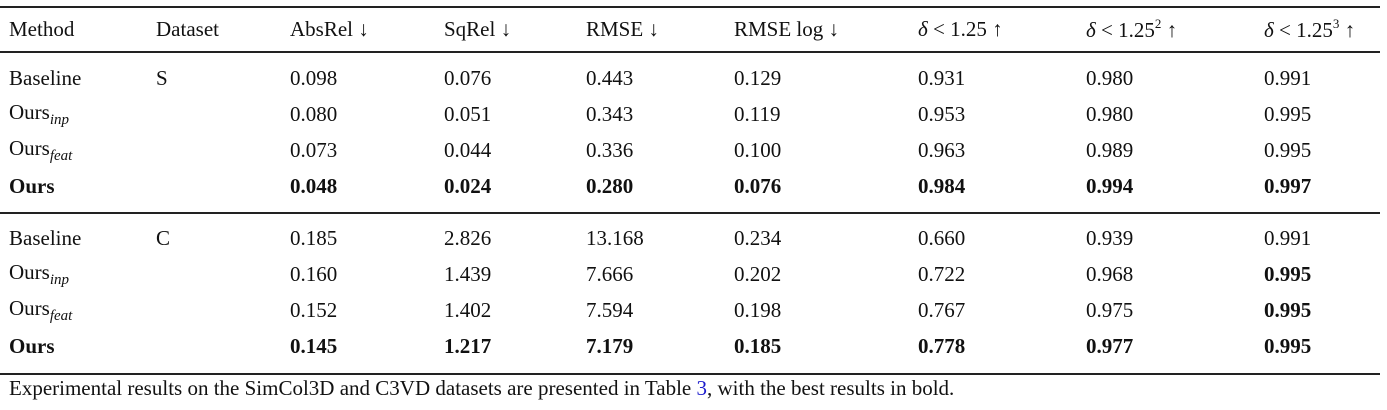  I want to click on metric-cell: 0.044, so click(468, 149).